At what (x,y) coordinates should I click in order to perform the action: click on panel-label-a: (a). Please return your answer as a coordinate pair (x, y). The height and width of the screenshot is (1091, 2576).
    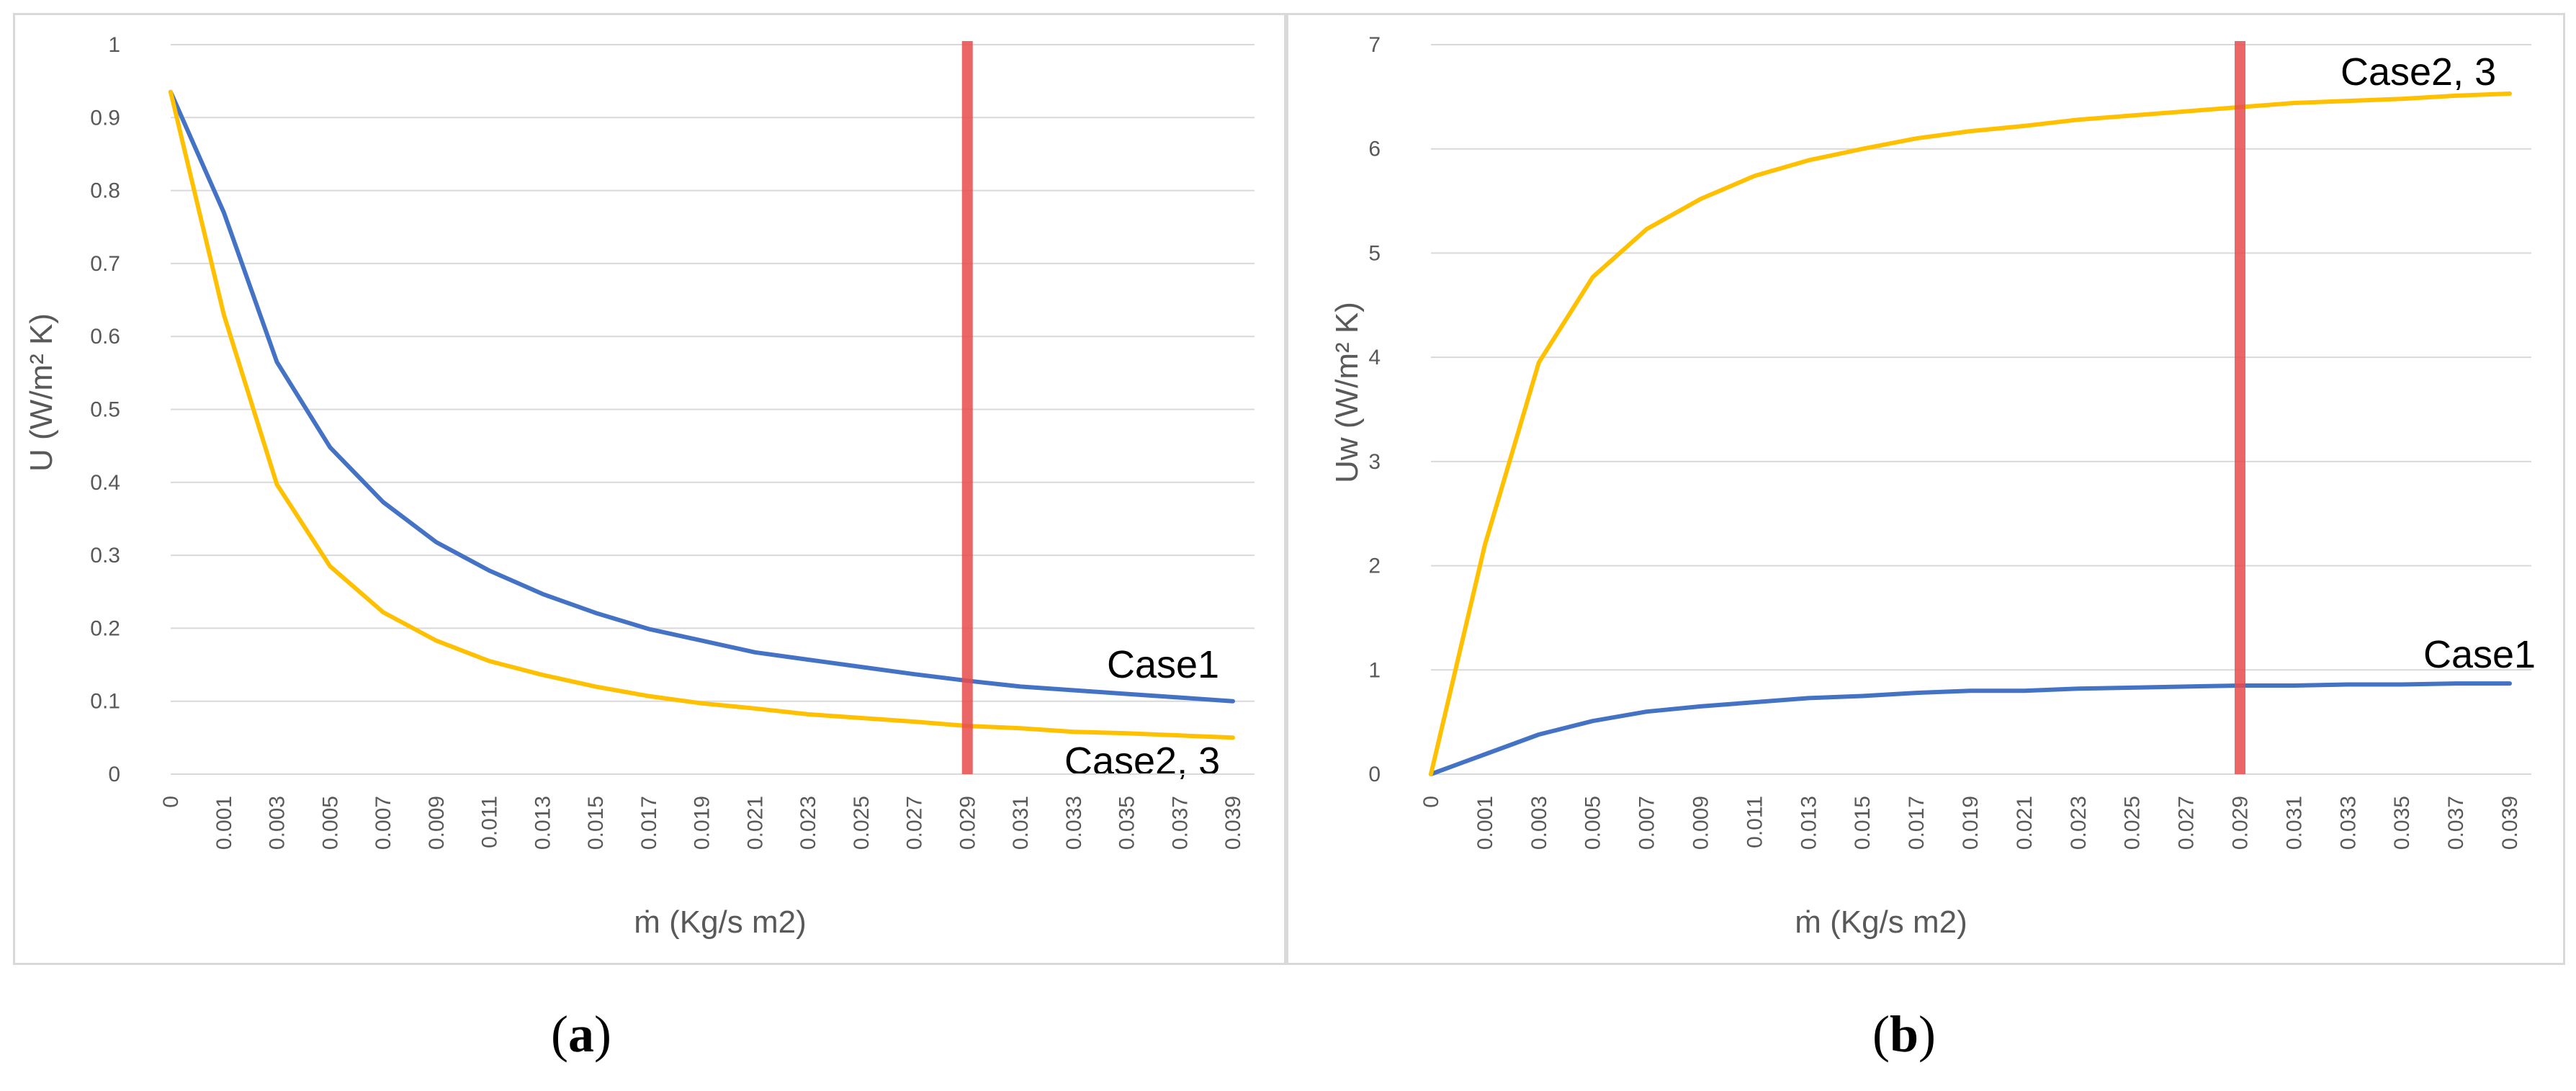
    Looking at the image, I should click on (581, 1034).